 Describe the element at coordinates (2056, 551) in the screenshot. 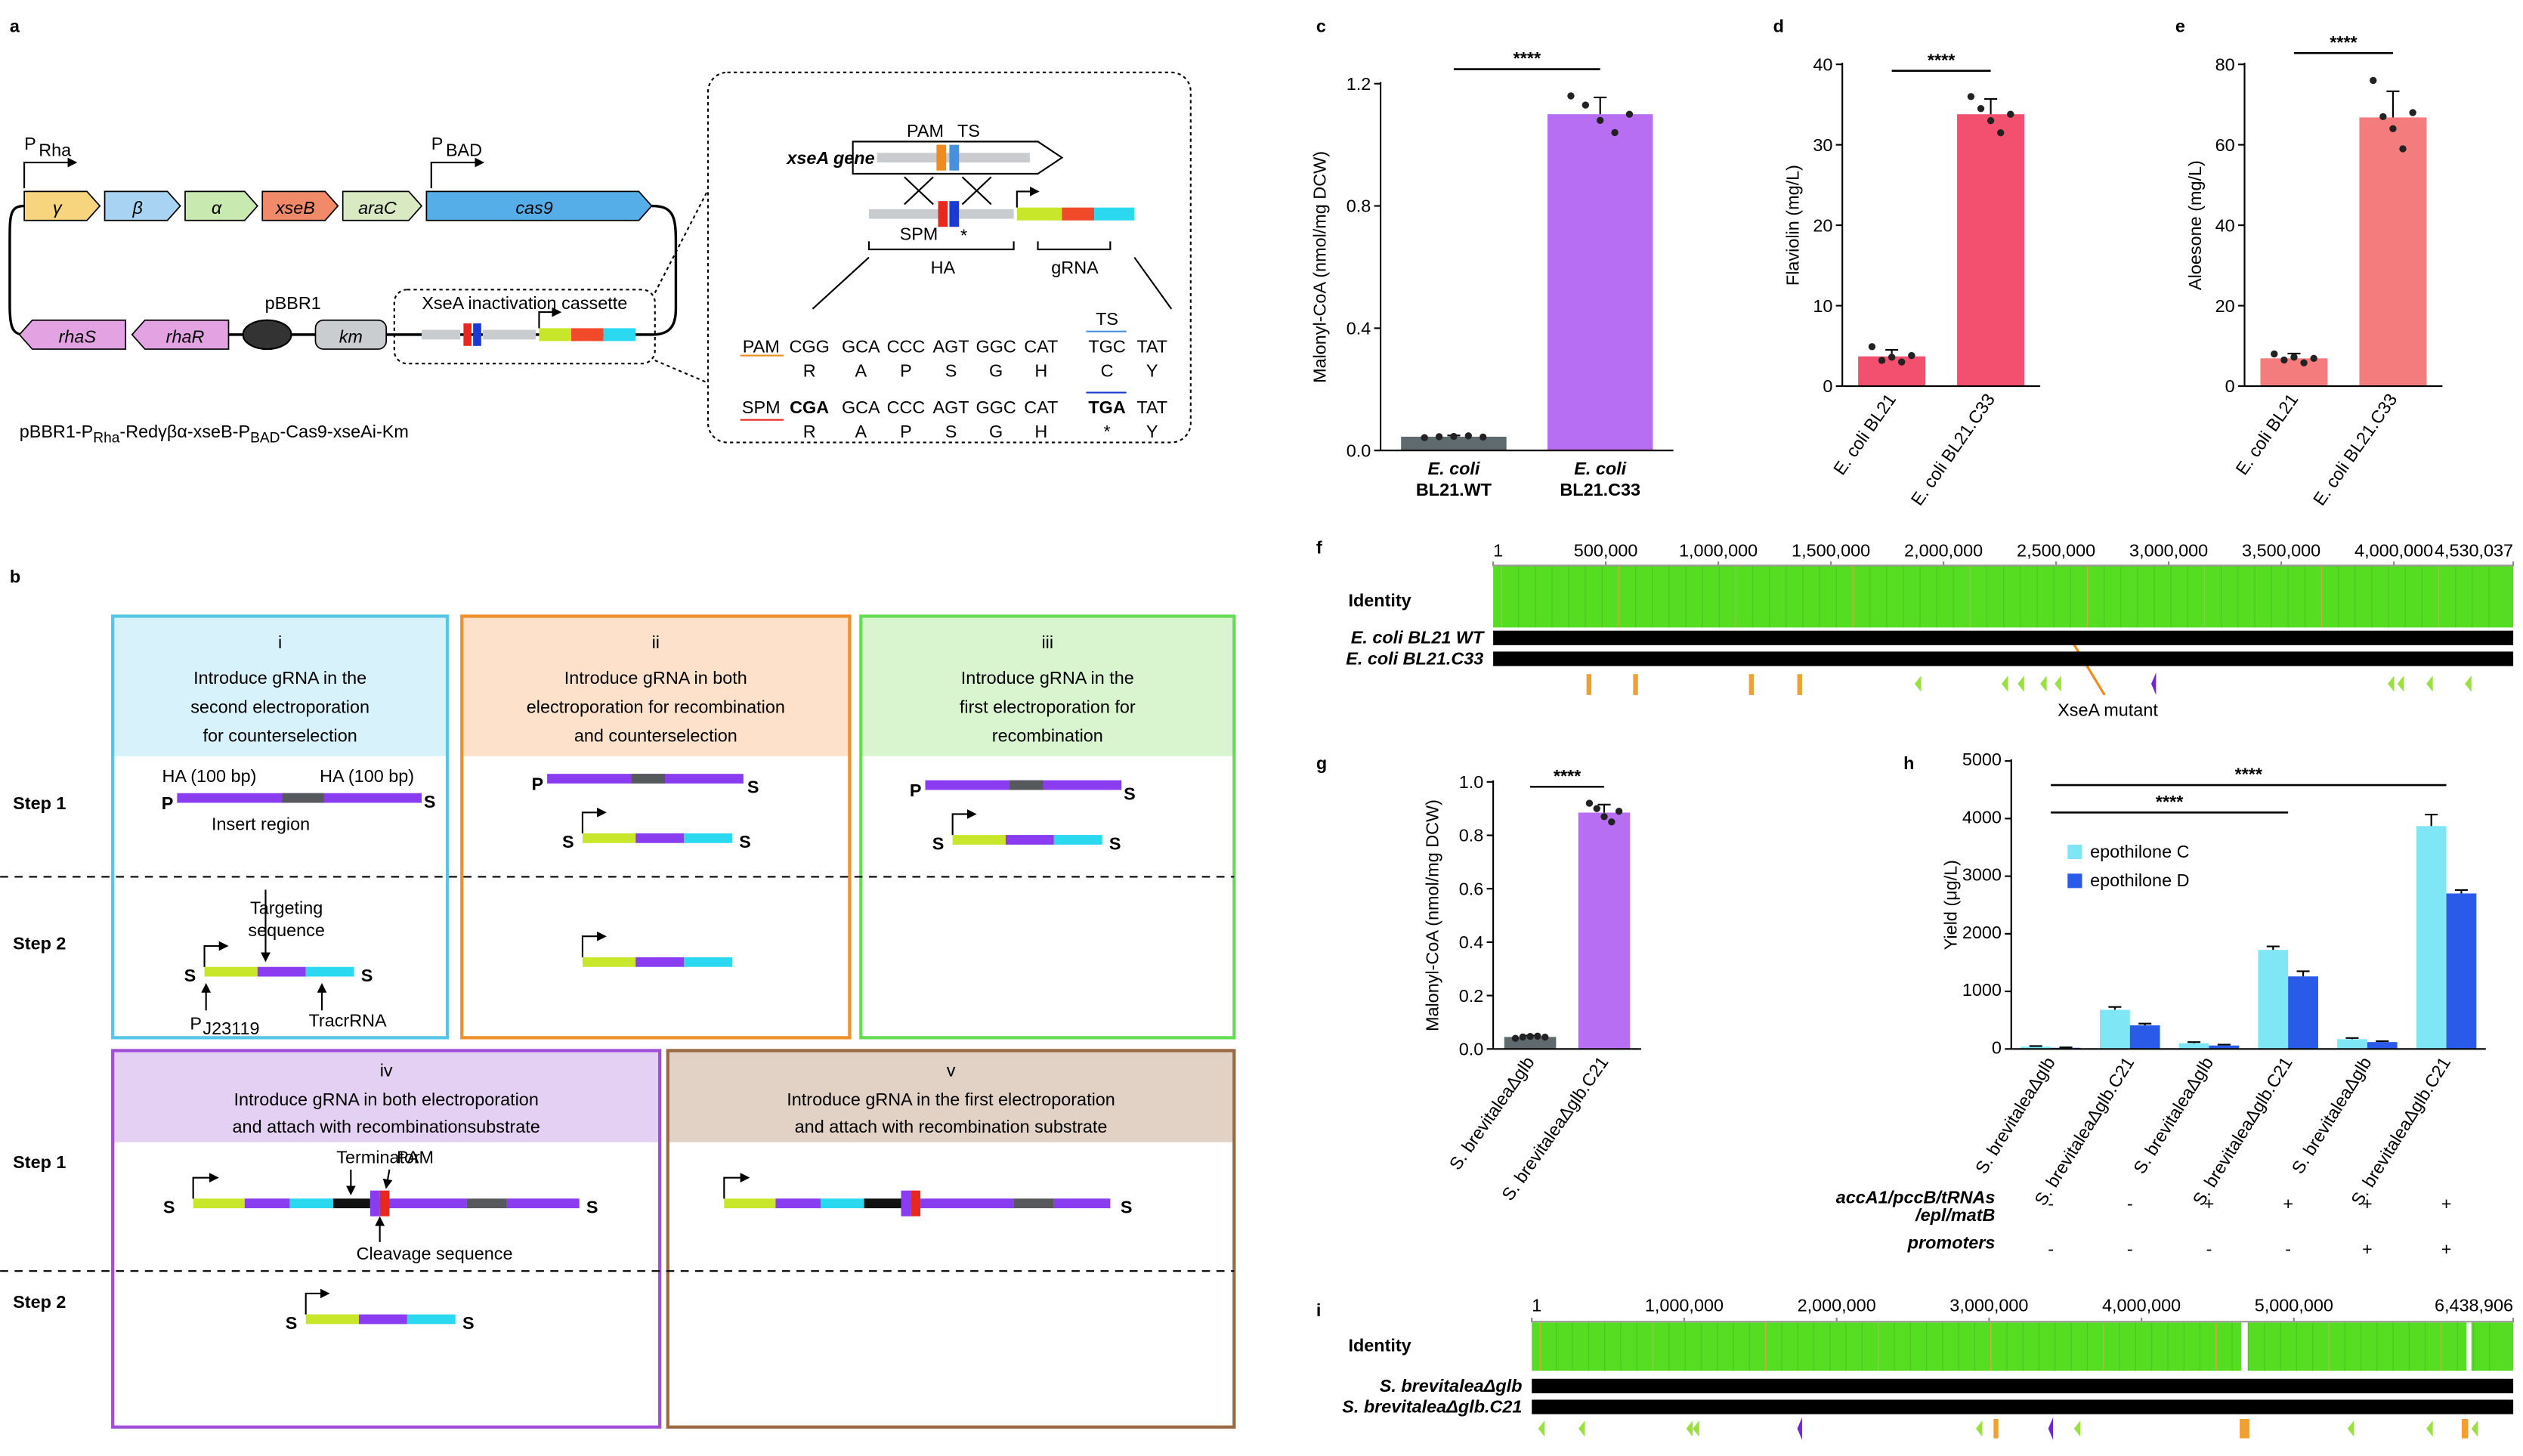

I see `x-tick-label: 2,500,000` at that location.